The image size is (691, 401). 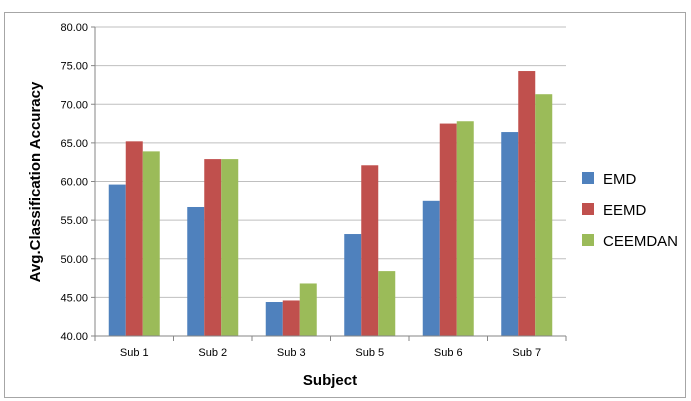 What do you see at coordinates (448, 353) in the screenshot?
I see `x-tick-label: Sub 6` at bounding box center [448, 353].